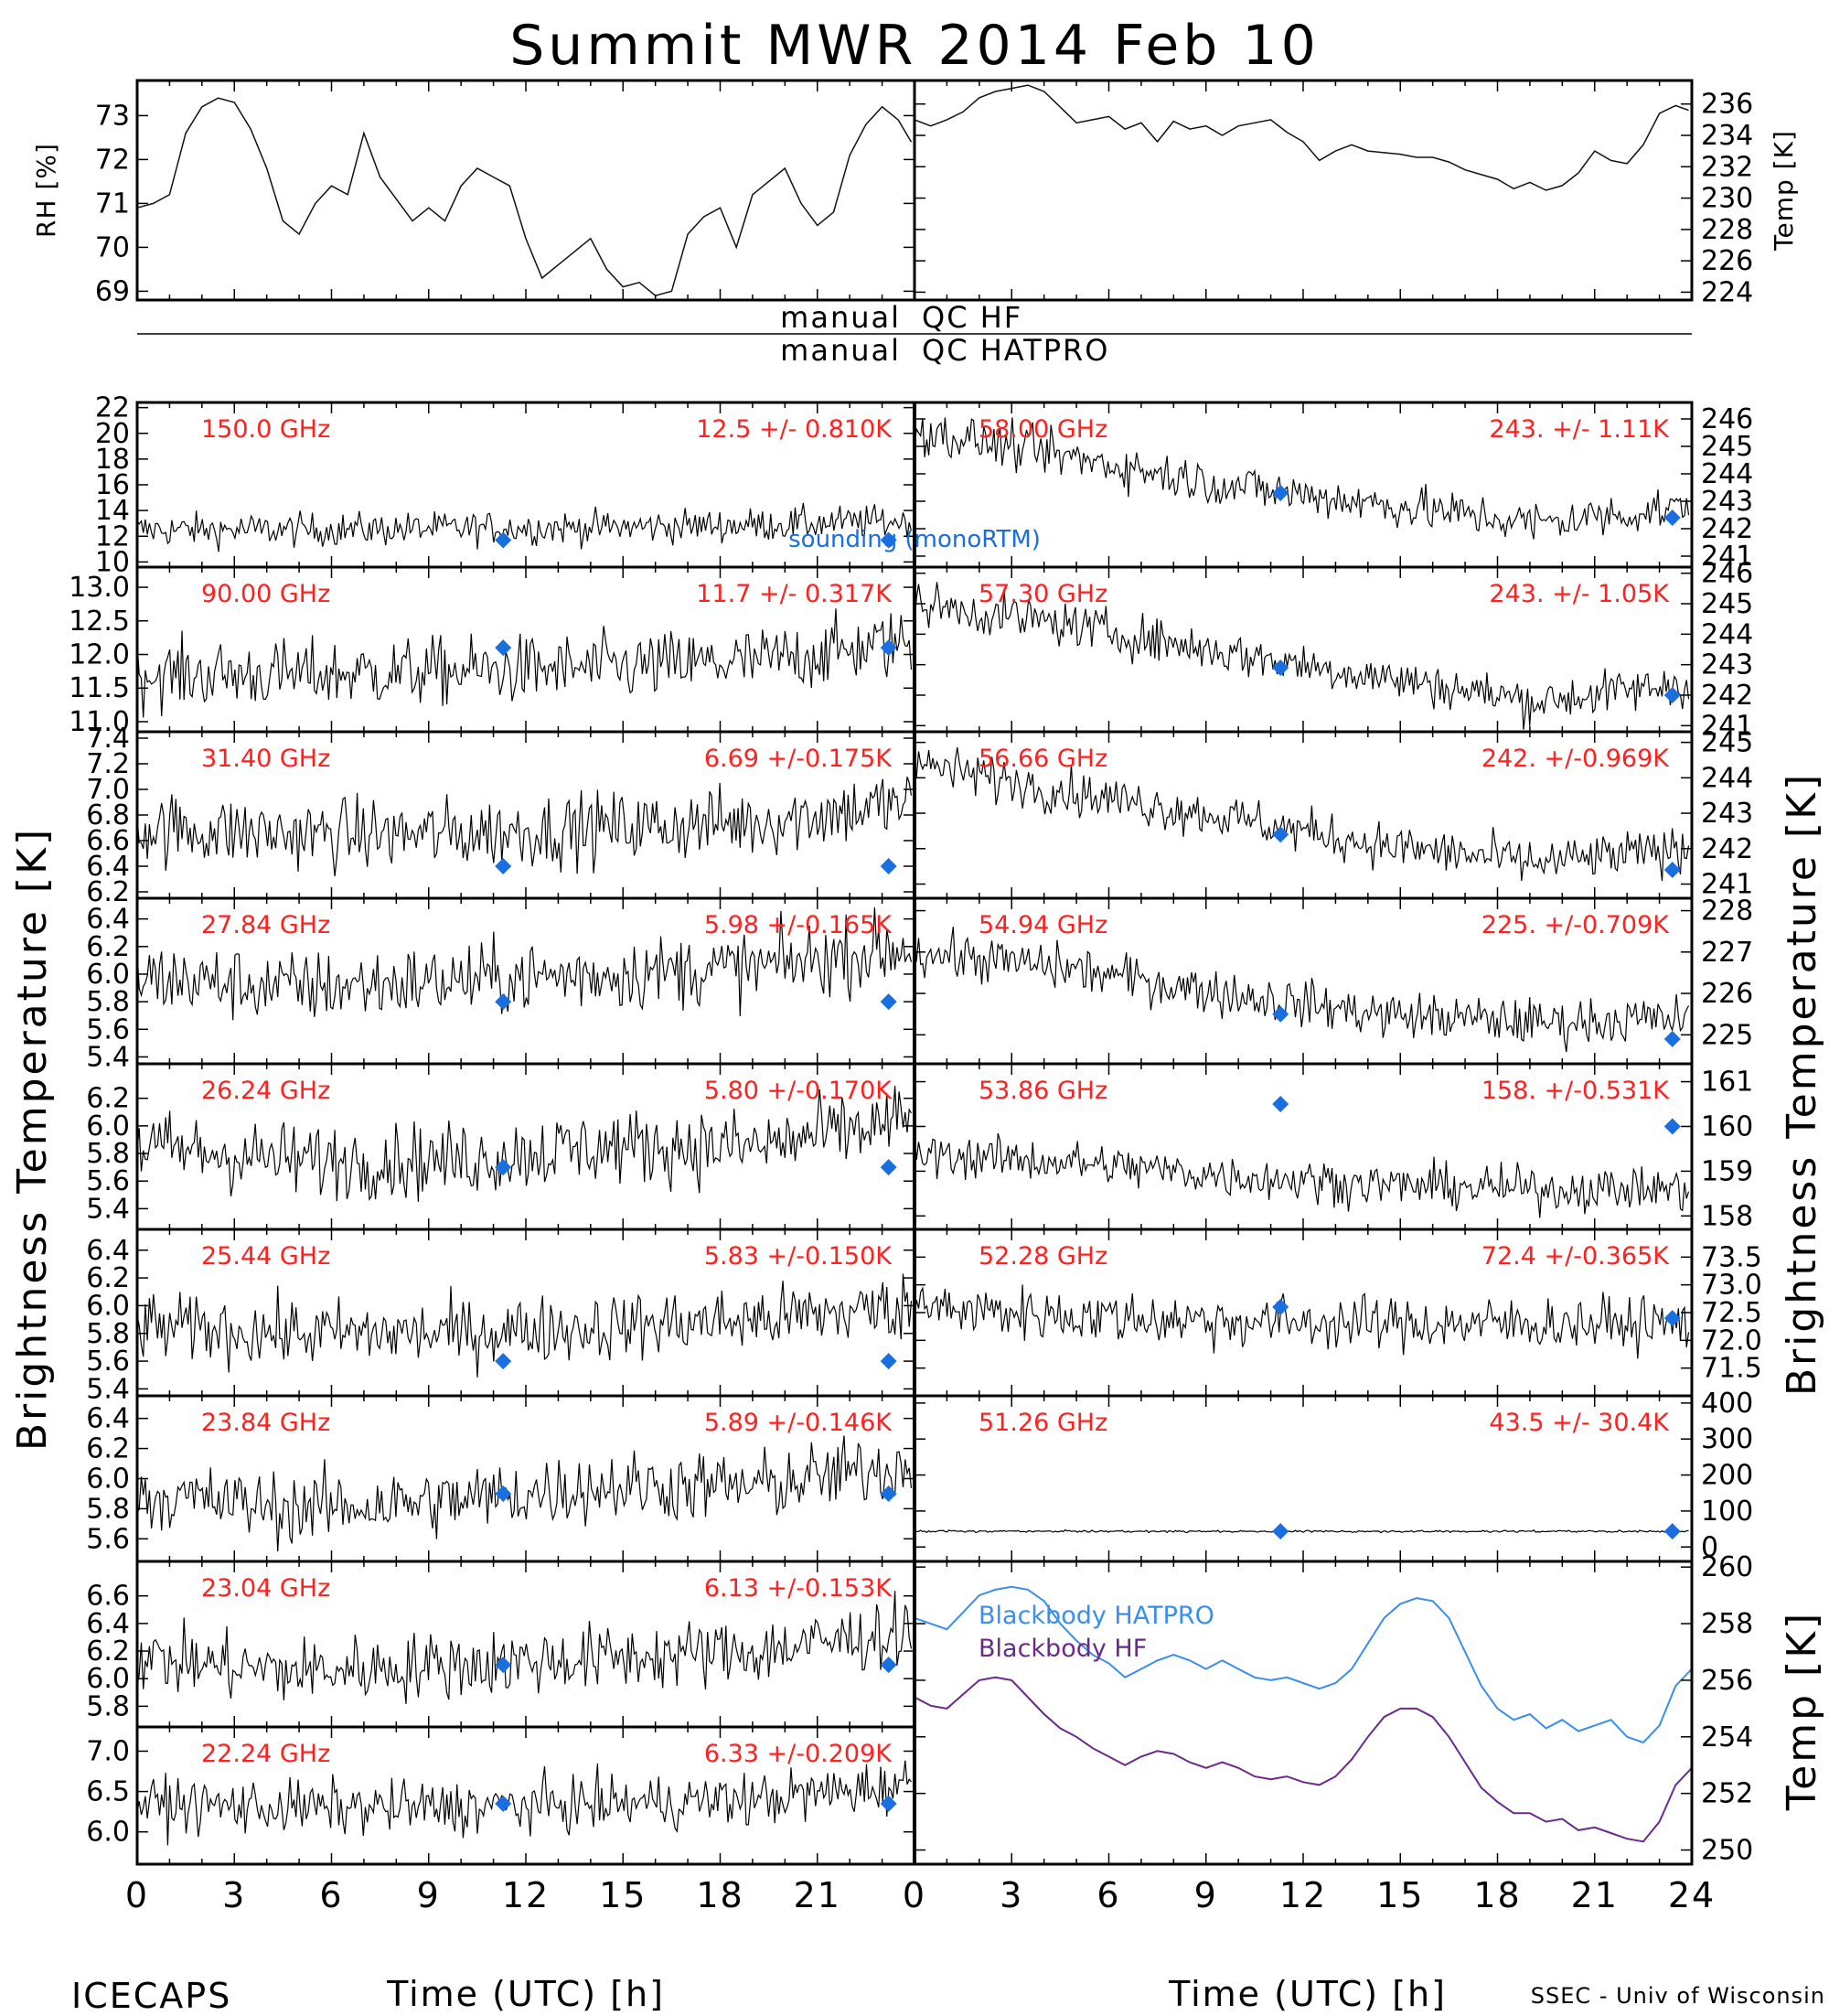 The width and height of the screenshot is (1829, 2016). What do you see at coordinates (1727, 1216) in the screenshot?
I see `tb-right-5-ytick-label-0: 158` at bounding box center [1727, 1216].